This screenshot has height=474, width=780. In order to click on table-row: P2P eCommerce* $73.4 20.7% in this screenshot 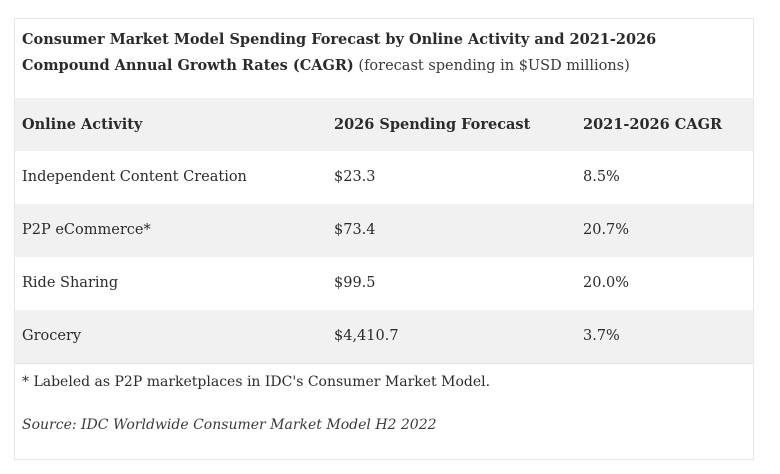, I will do `click(384, 230)`.